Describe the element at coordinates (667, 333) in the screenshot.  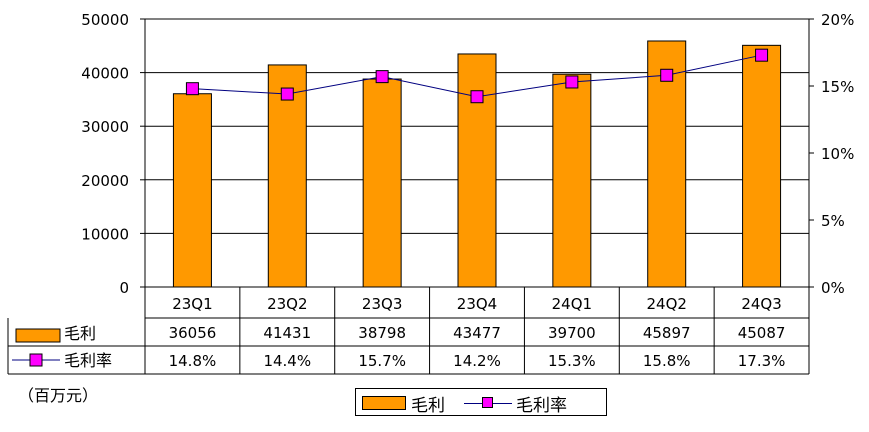
I see `data-label: 45897` at that location.